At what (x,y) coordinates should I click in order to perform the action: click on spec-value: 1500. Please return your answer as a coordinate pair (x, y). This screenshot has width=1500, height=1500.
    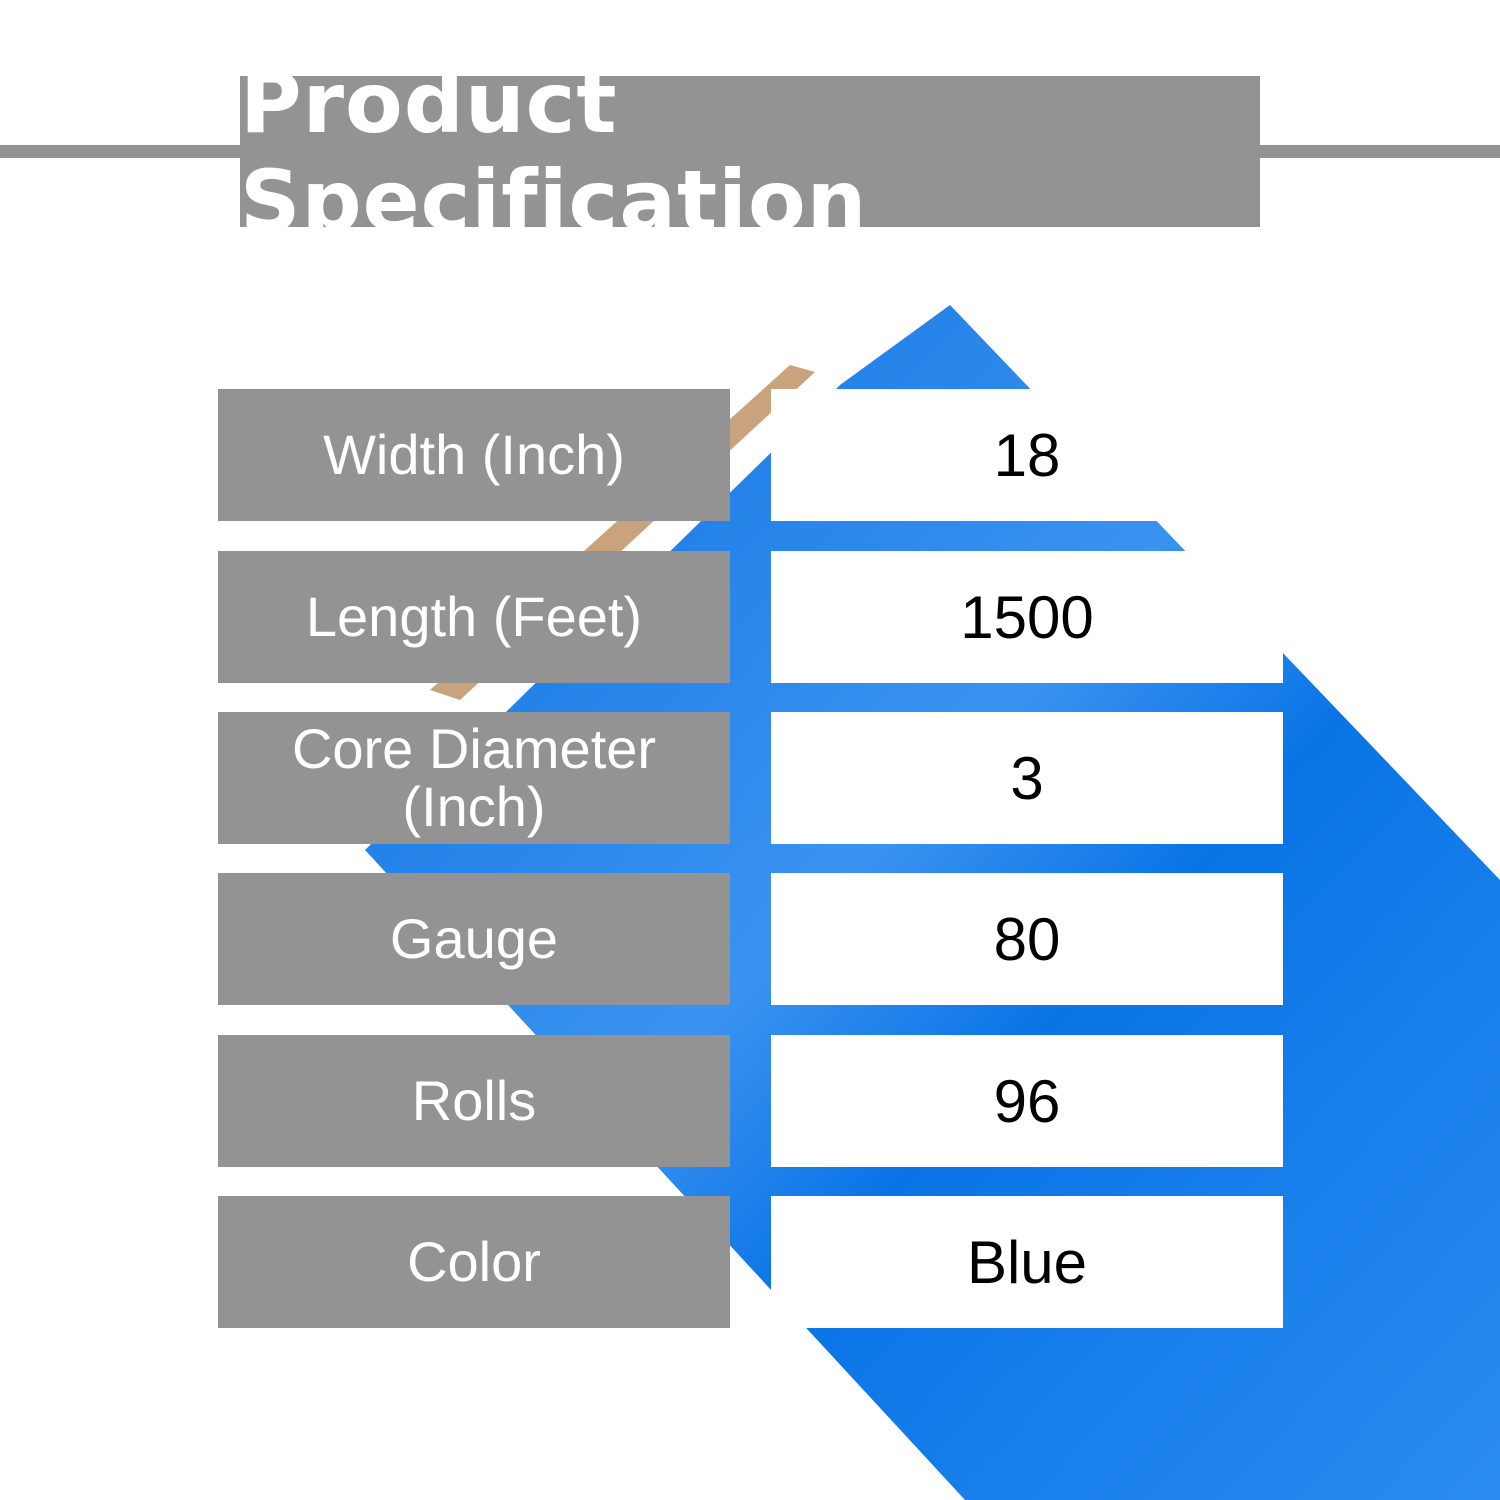
    Looking at the image, I should click on (1027, 617).